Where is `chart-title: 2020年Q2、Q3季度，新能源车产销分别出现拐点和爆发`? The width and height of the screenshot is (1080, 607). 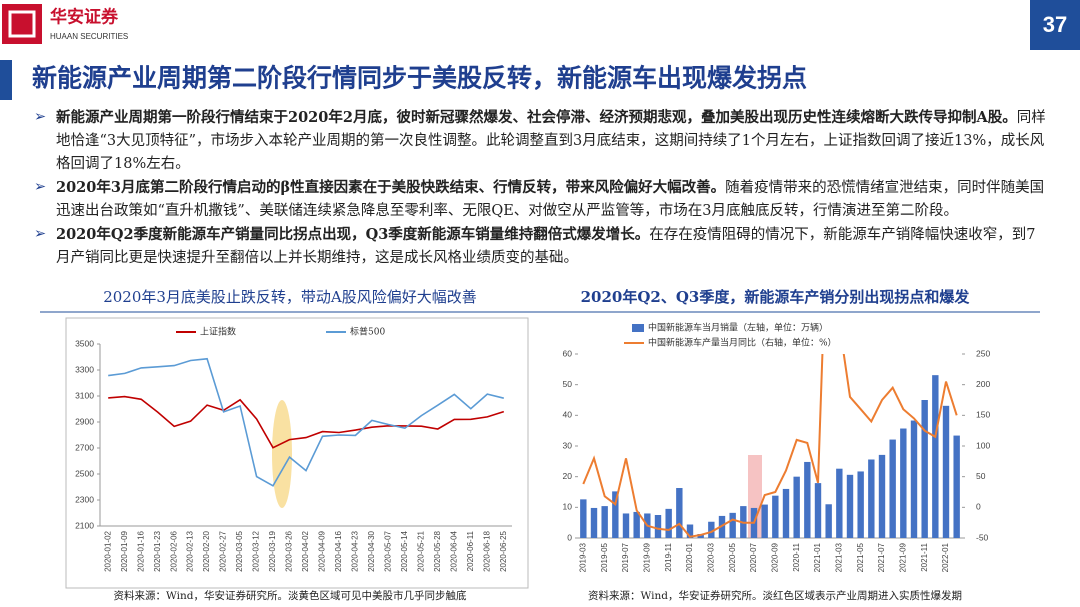 chart-title: 2020年Q2、Q3季度，新能源车产销分别出现拐点和爆发 is located at coordinates (776, 297).